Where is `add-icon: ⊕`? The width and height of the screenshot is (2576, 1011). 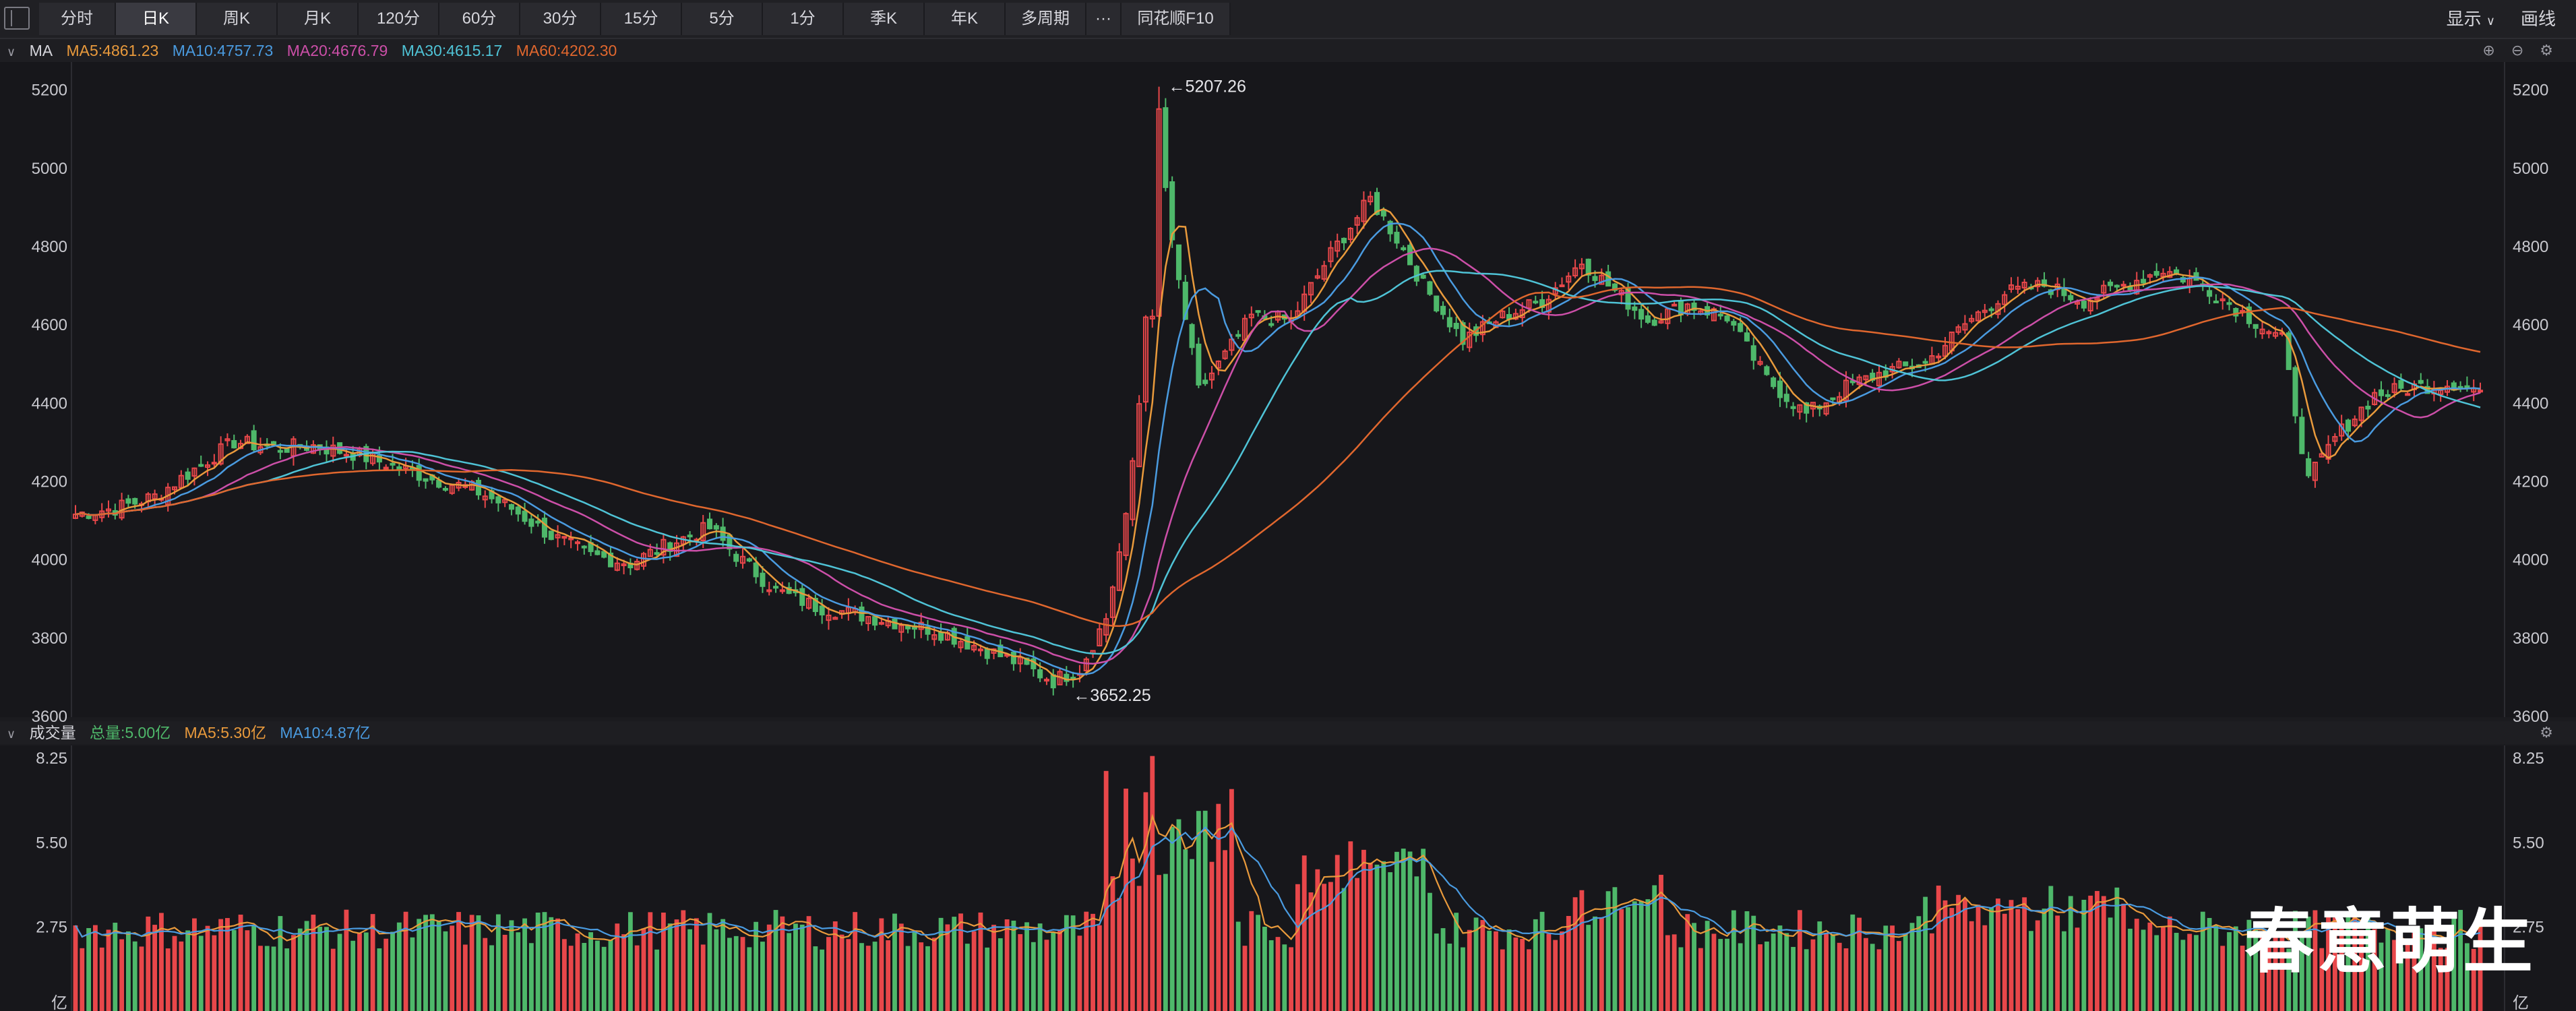
add-icon: ⊕ is located at coordinates (2492, 51).